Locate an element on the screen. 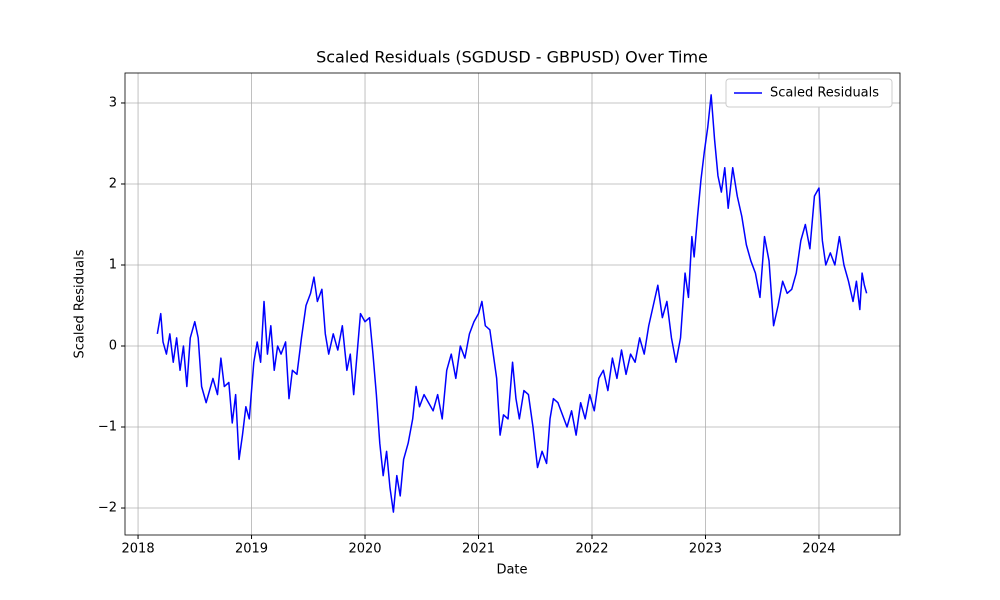 The width and height of the screenshot is (1000, 600). legend-box is located at coordinates (809, 93).